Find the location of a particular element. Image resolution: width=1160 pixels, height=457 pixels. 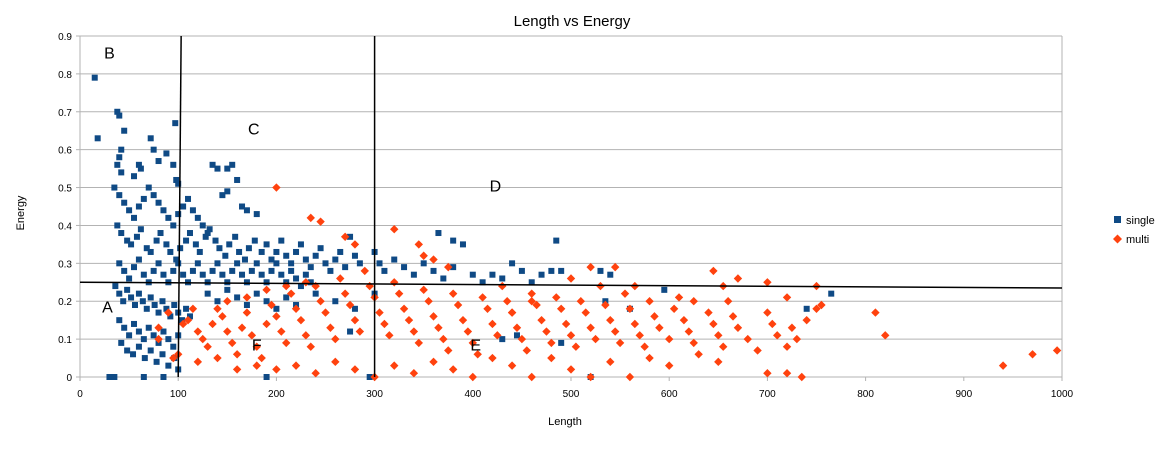

region-label-c: C is located at coordinates (254, 130).